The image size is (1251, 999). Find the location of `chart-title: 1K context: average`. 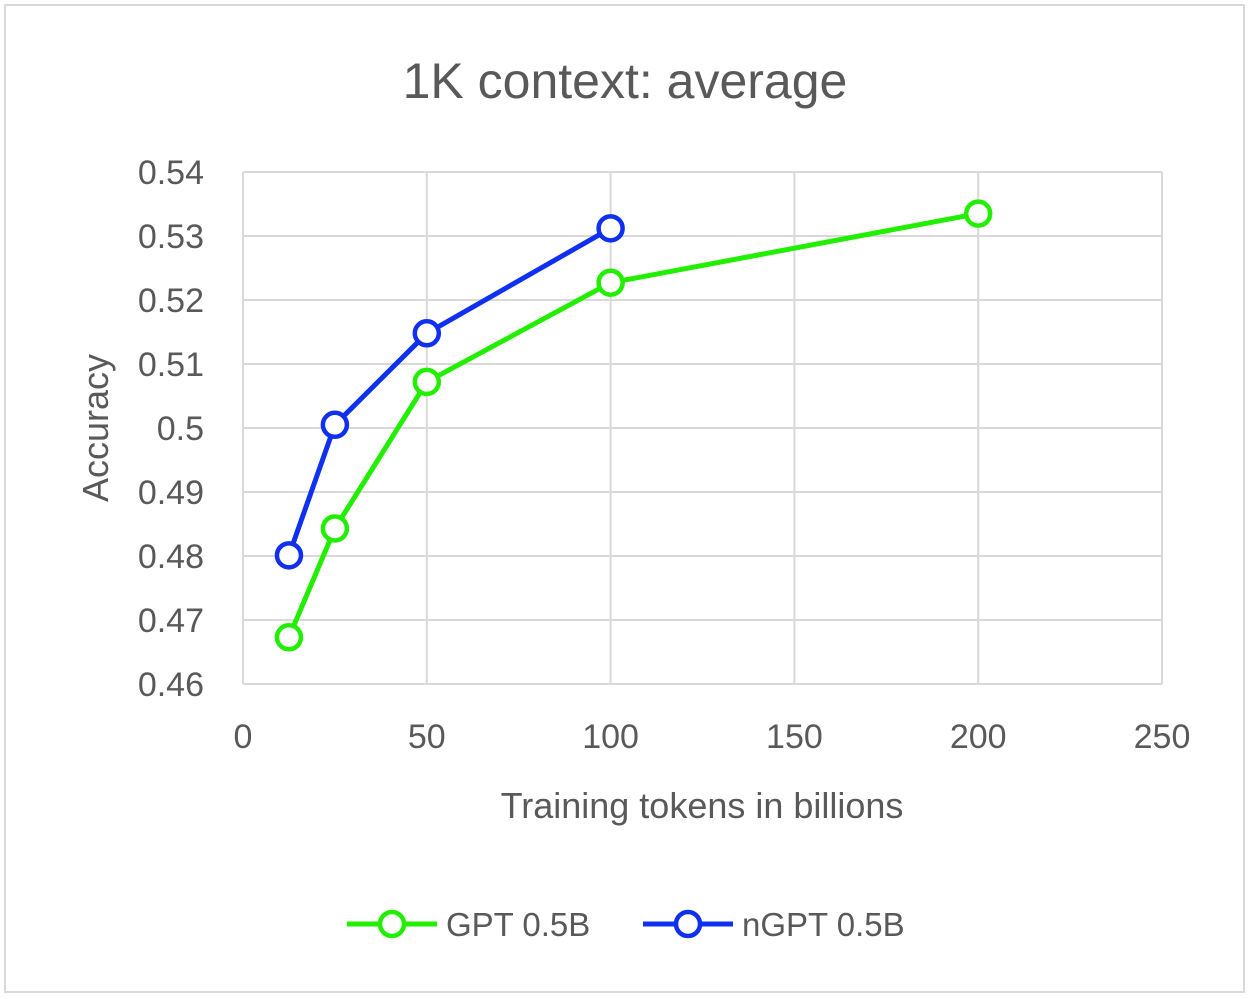

chart-title: 1K context: average is located at coordinates (625, 81).